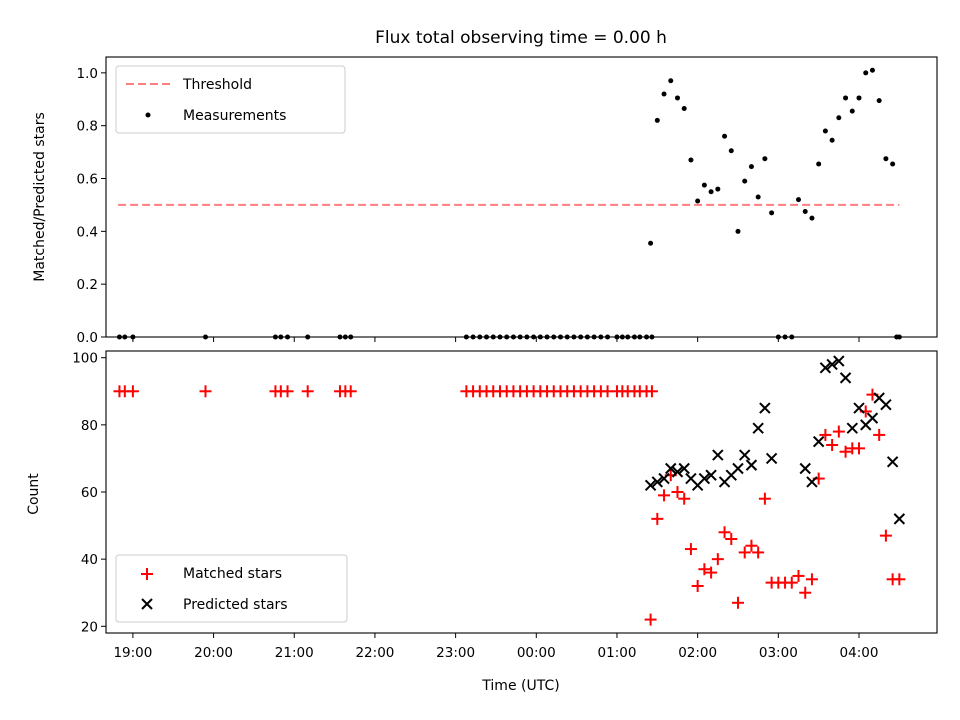  What do you see at coordinates (89, 426) in the screenshot?
I see `bottom-y-tick-label: 80` at bounding box center [89, 426].